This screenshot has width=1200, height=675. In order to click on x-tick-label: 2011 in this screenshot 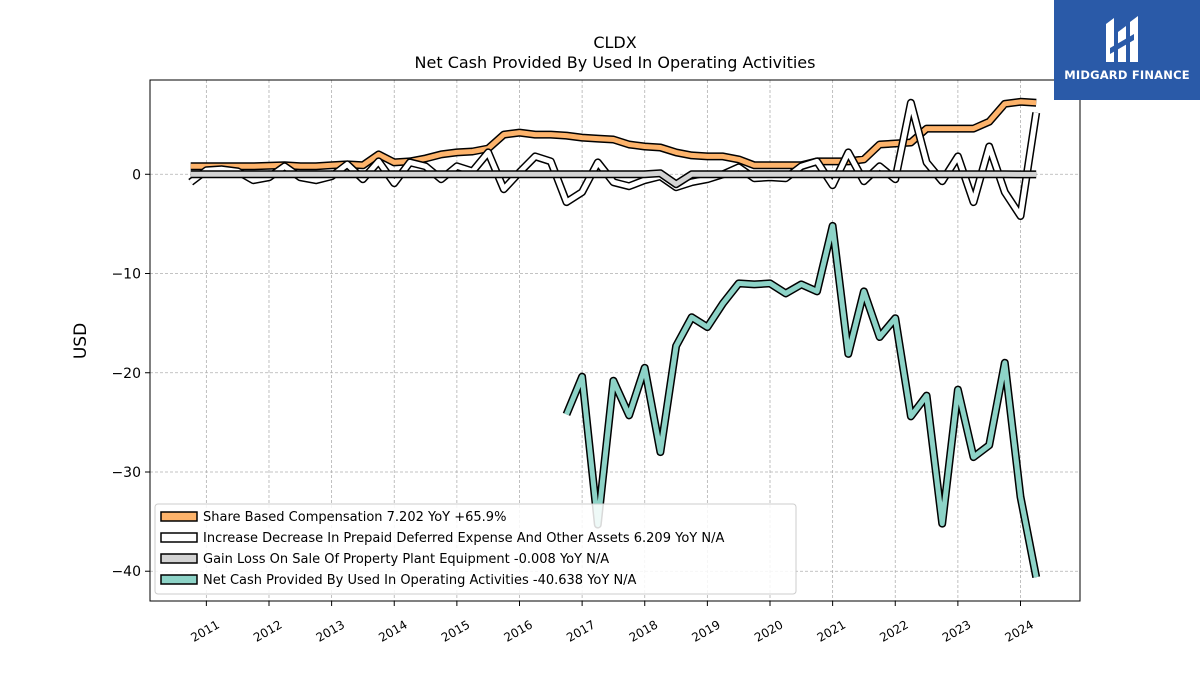, I will do `click(204, 630)`.